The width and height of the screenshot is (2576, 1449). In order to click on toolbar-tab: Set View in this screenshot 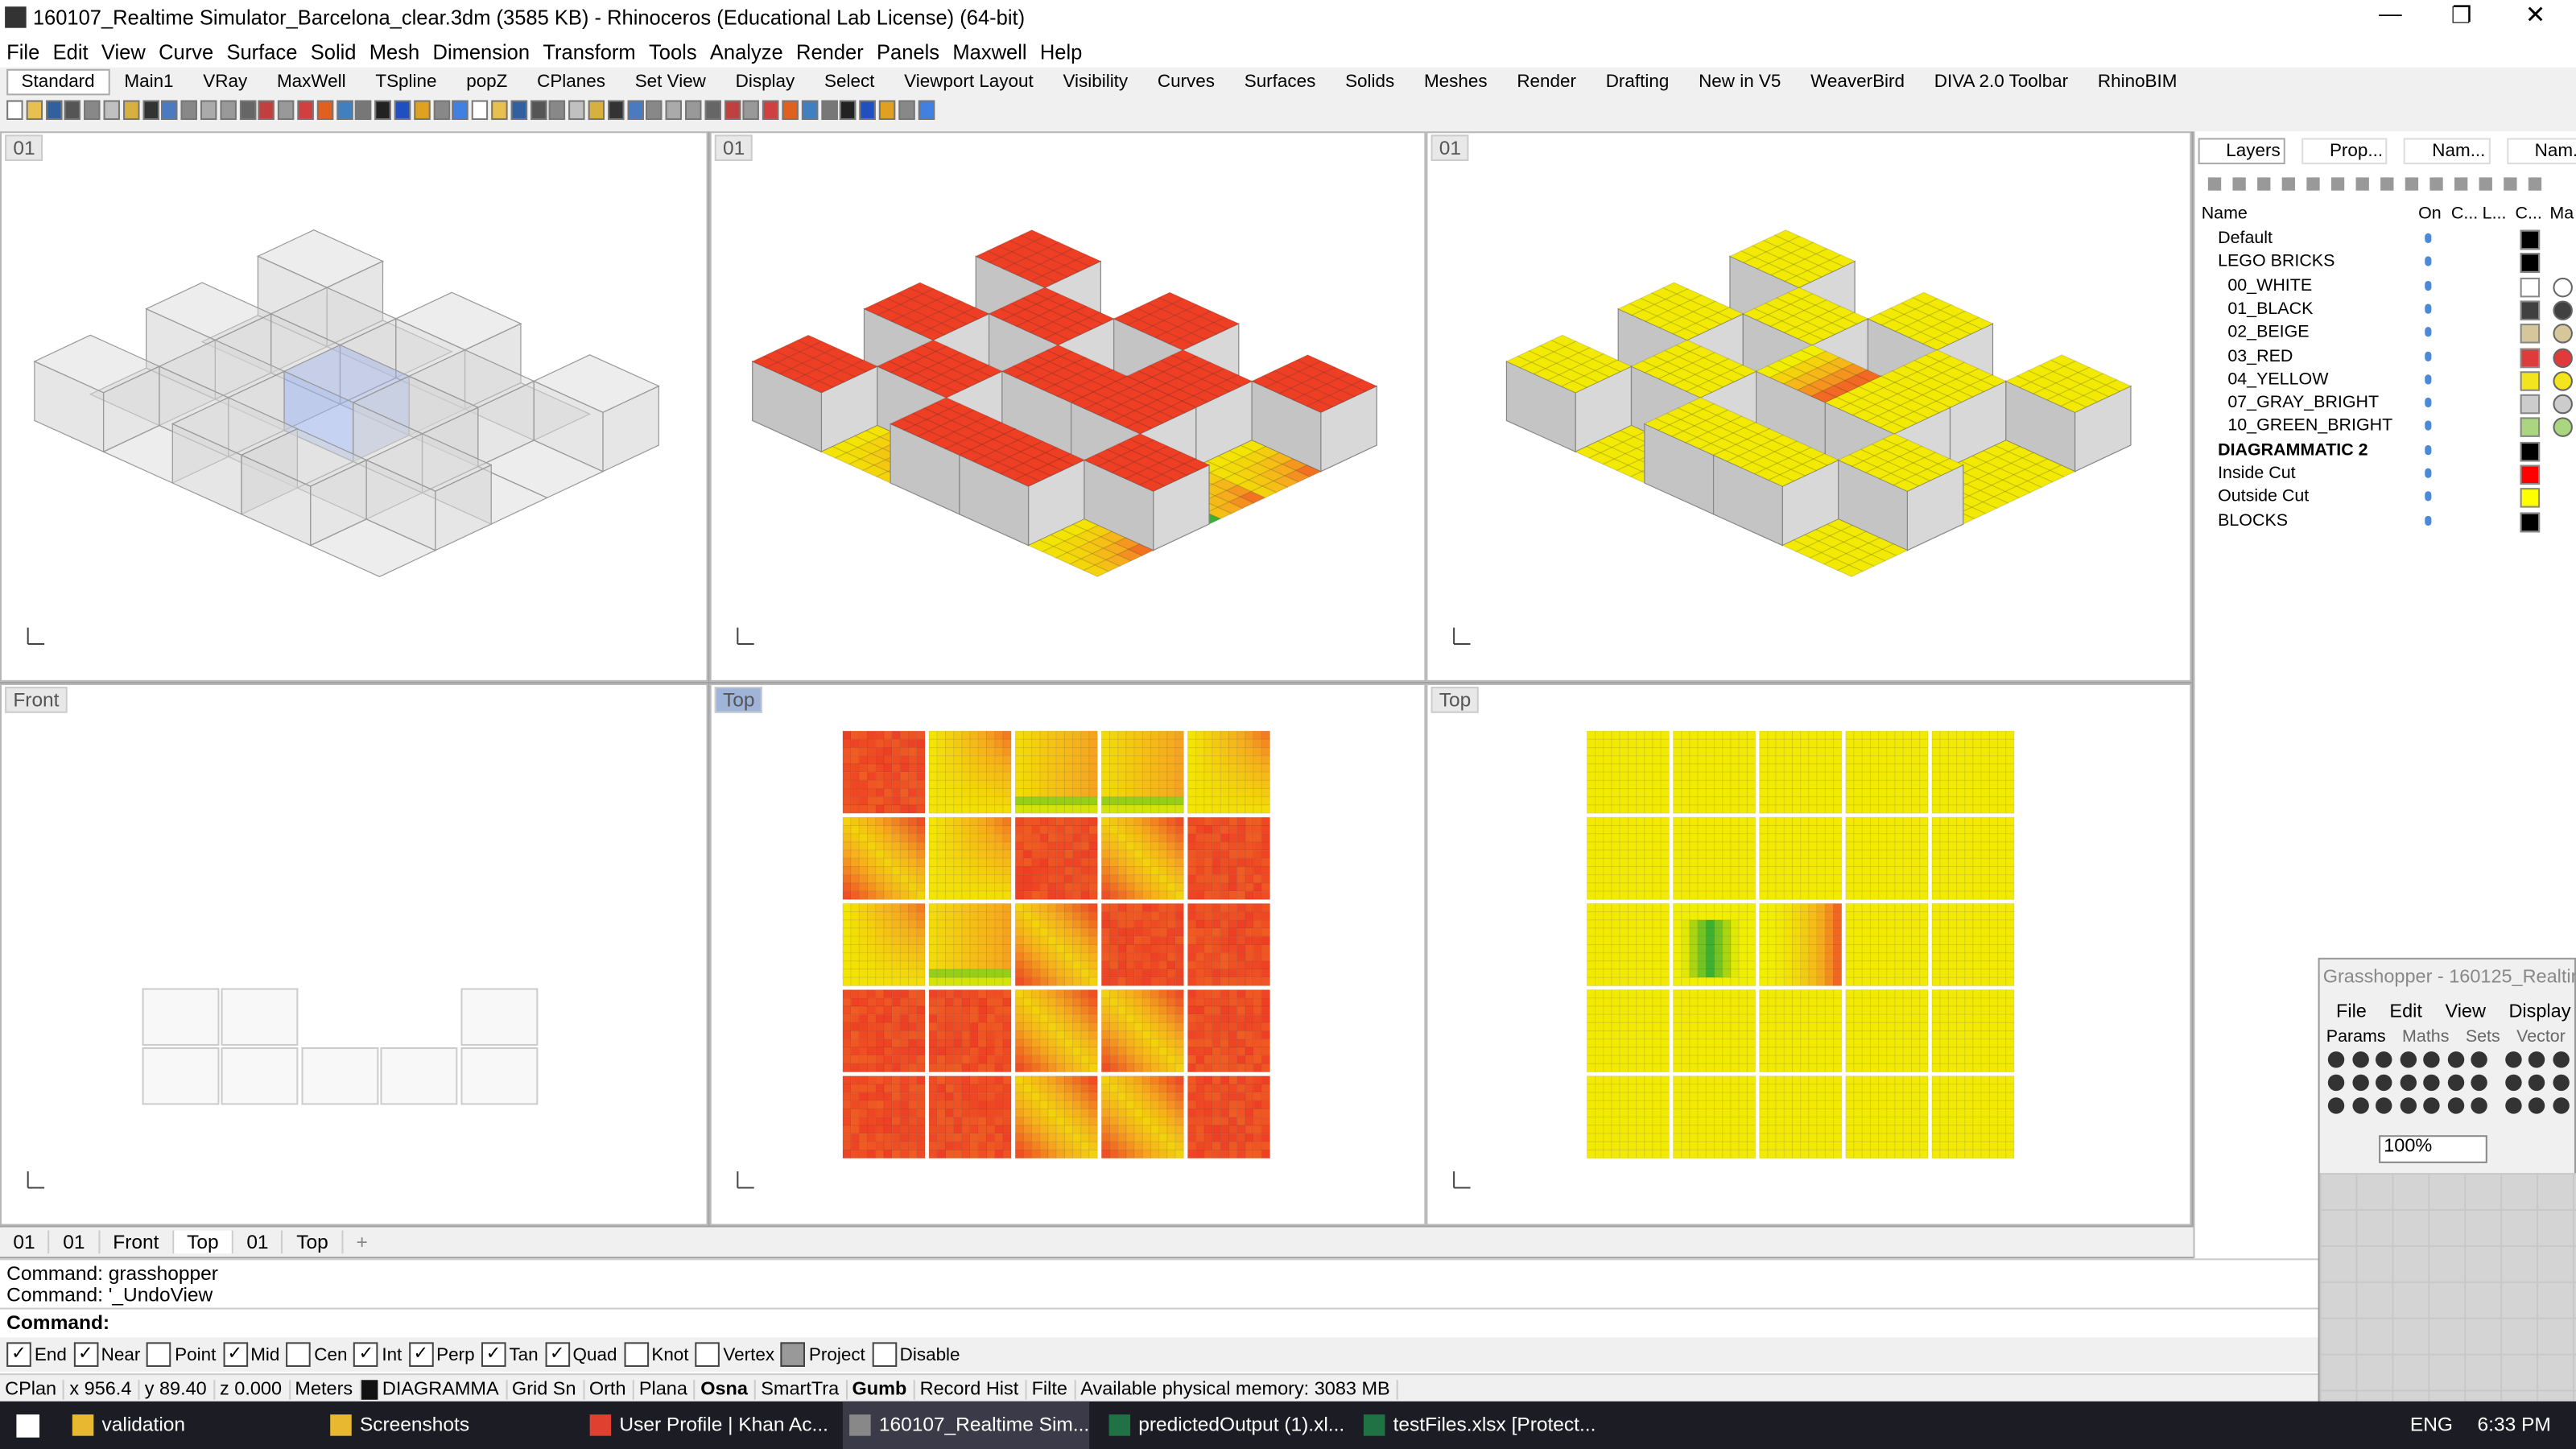, I will do `click(670, 82)`.